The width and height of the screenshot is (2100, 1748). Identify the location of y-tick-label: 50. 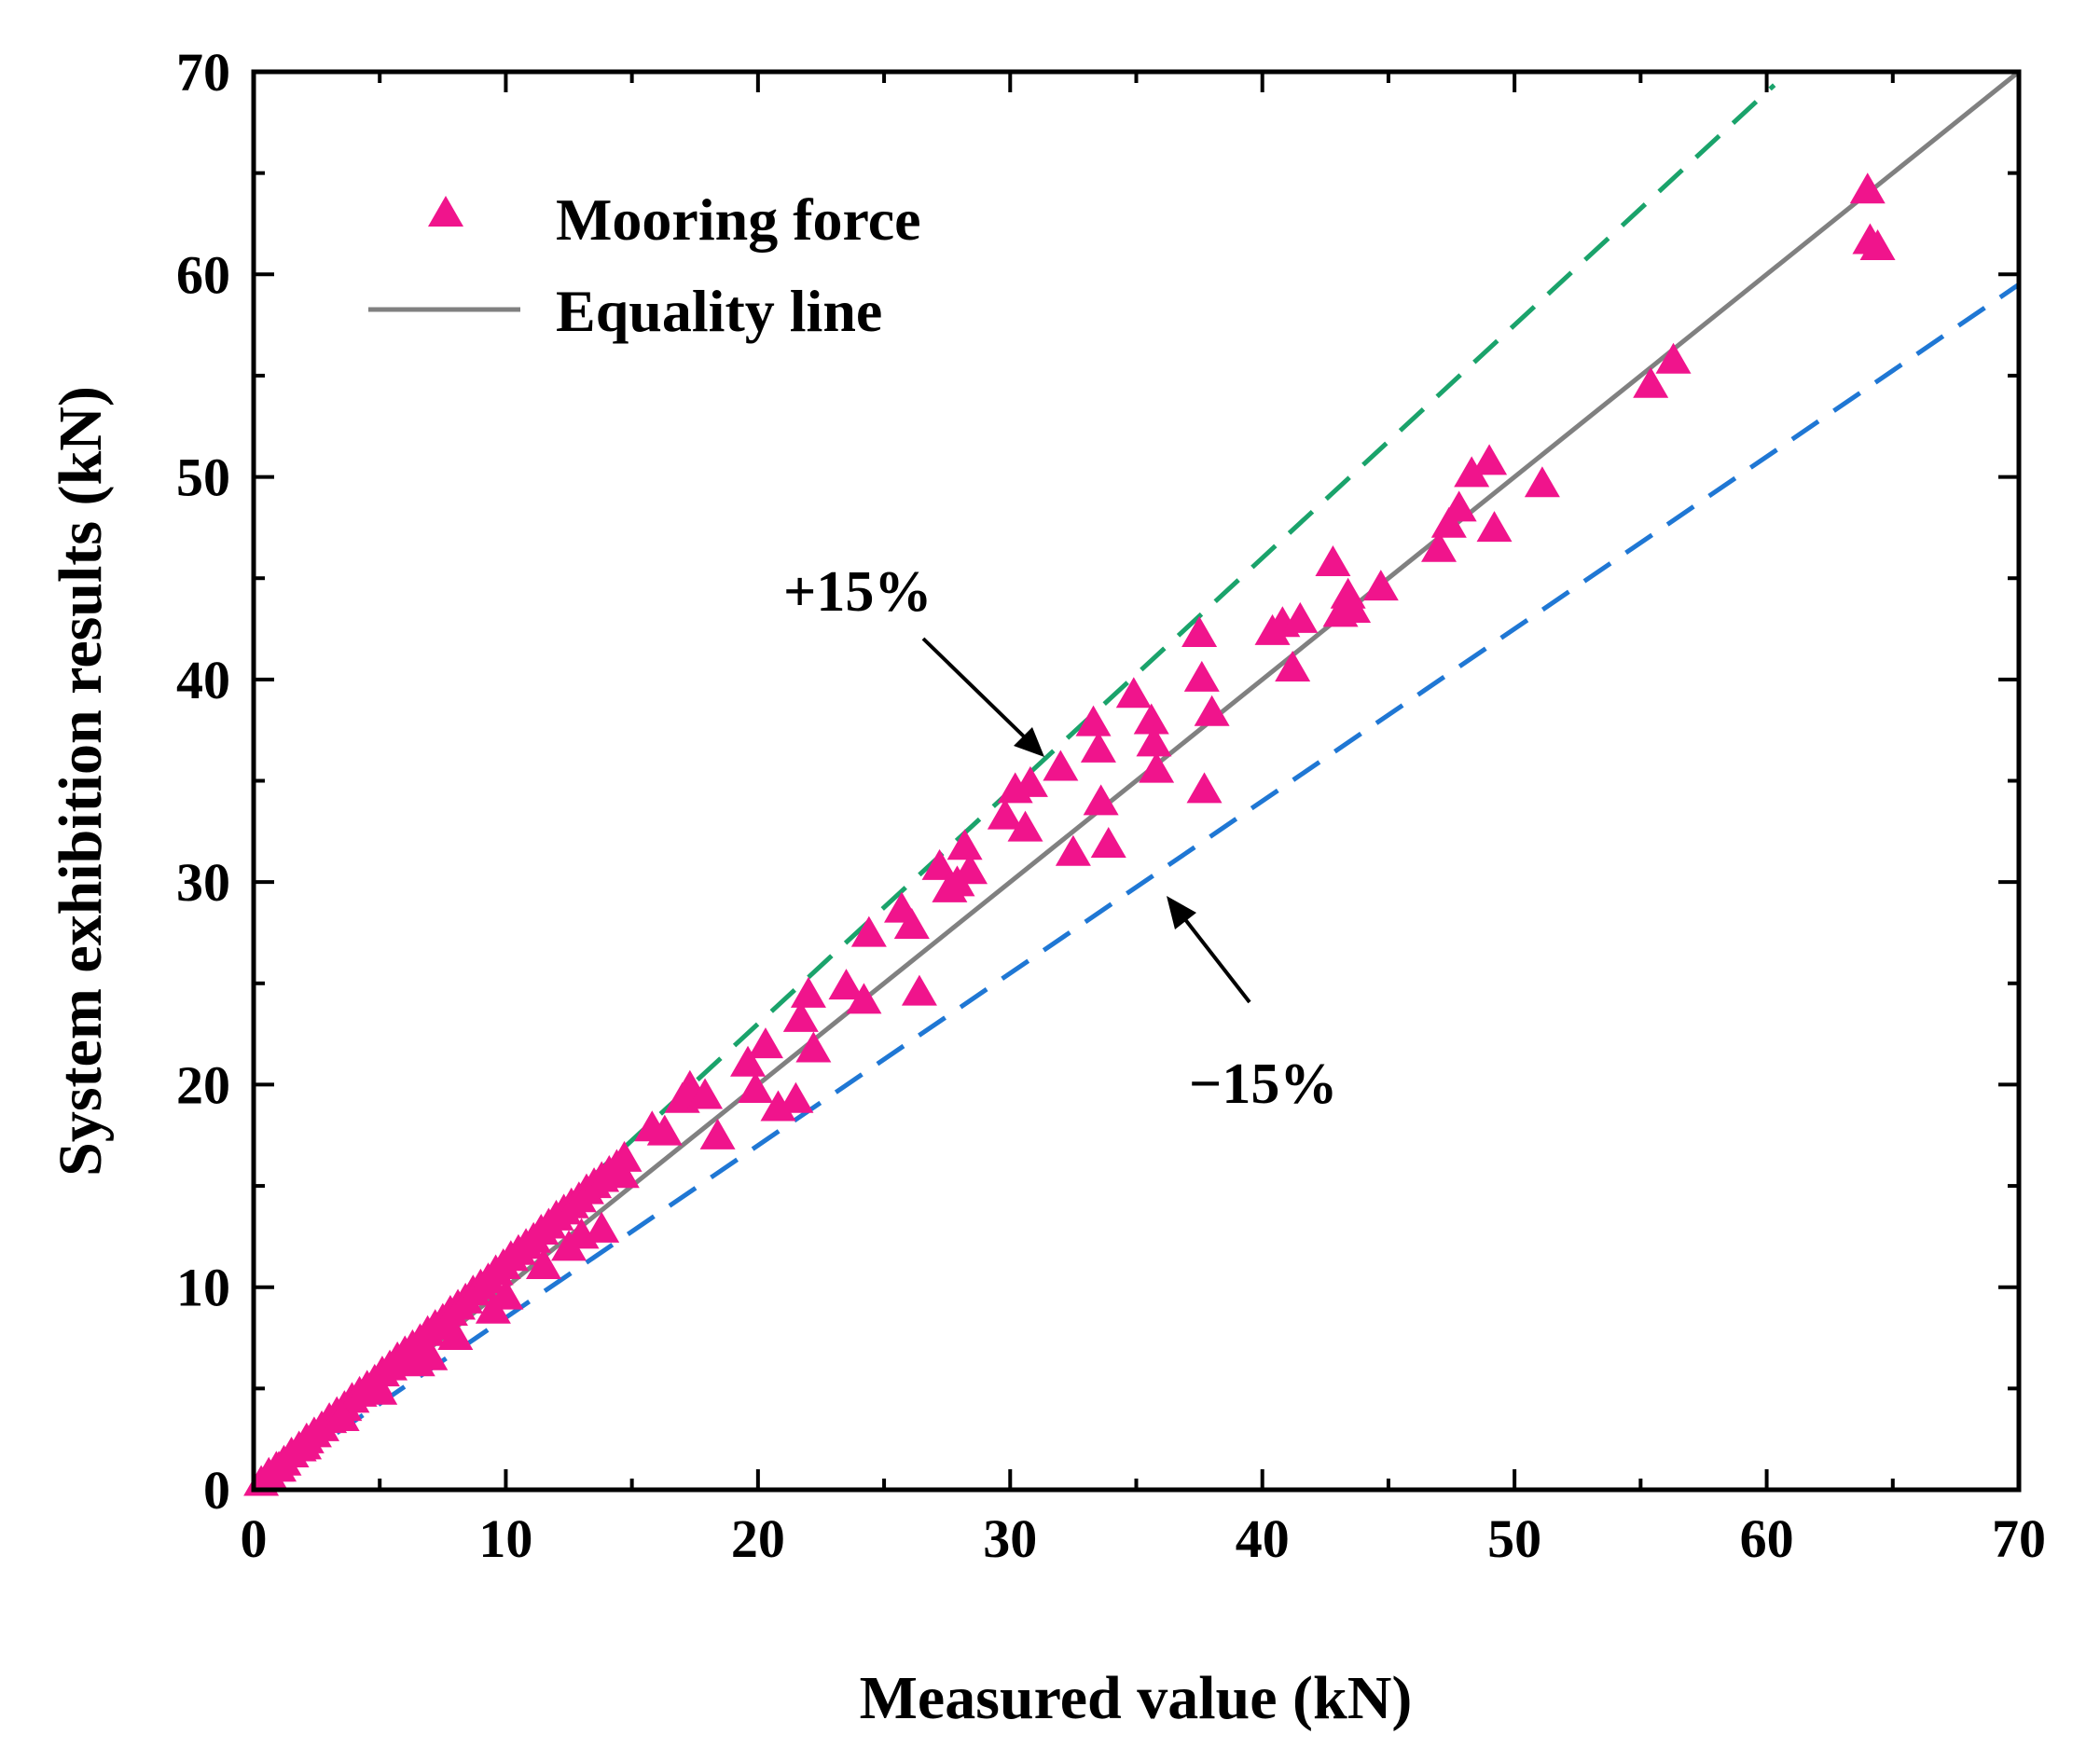
(203, 477).